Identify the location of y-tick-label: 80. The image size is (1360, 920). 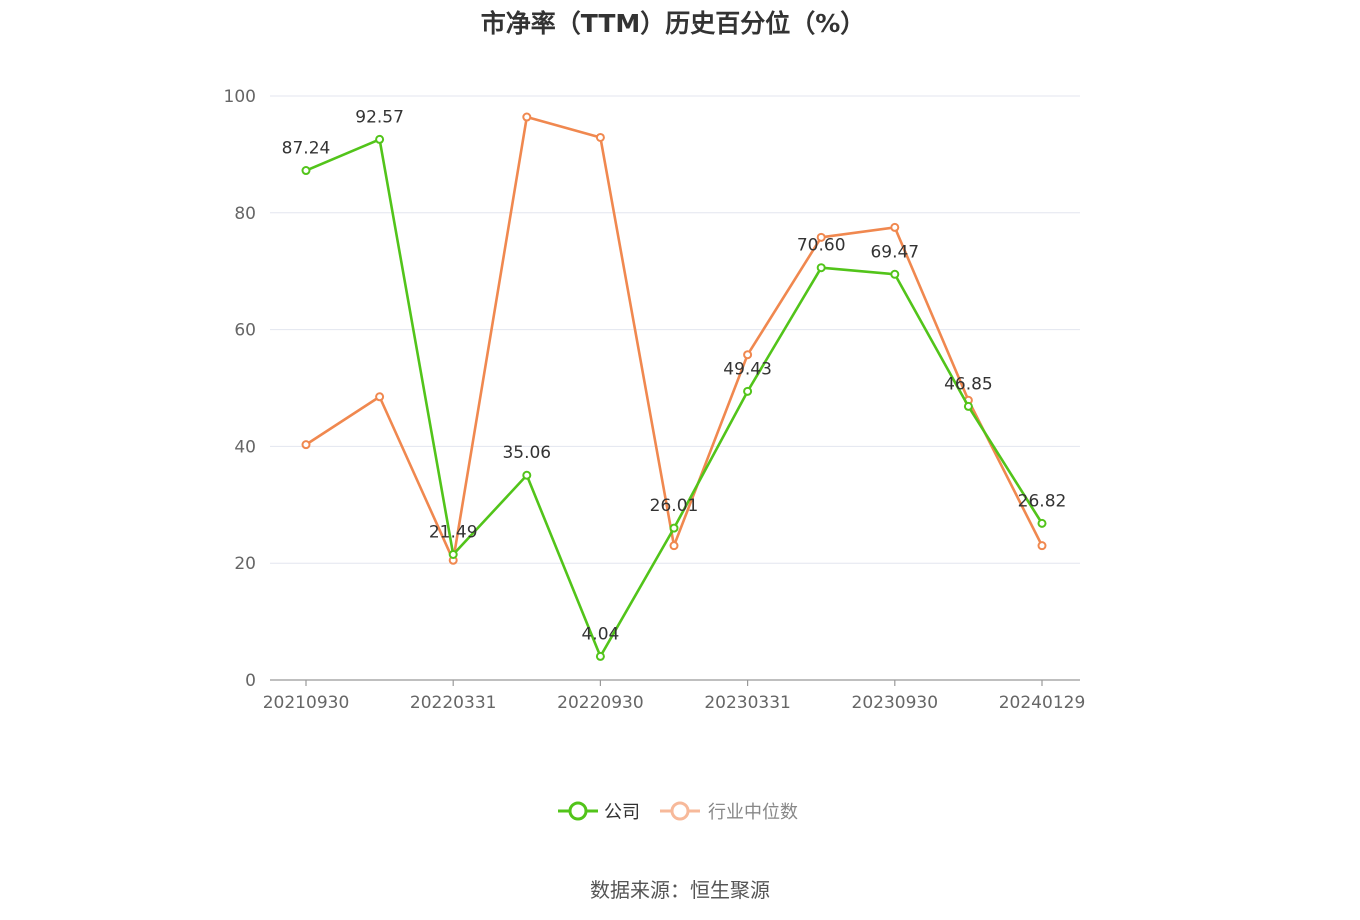
(245, 214).